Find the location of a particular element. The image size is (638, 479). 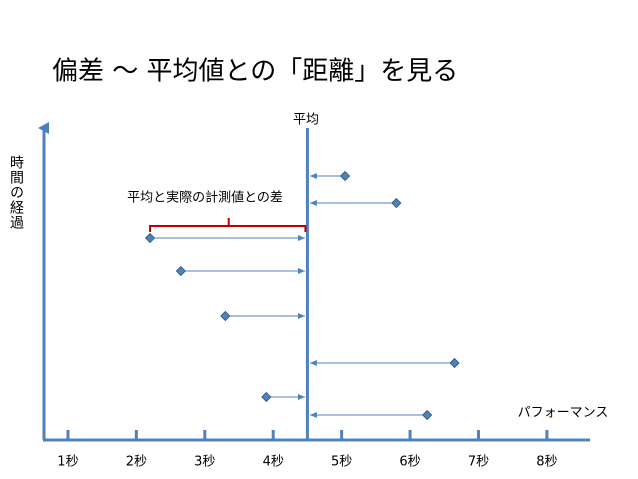

x-tick-label: 2秒 is located at coordinates (136, 462).